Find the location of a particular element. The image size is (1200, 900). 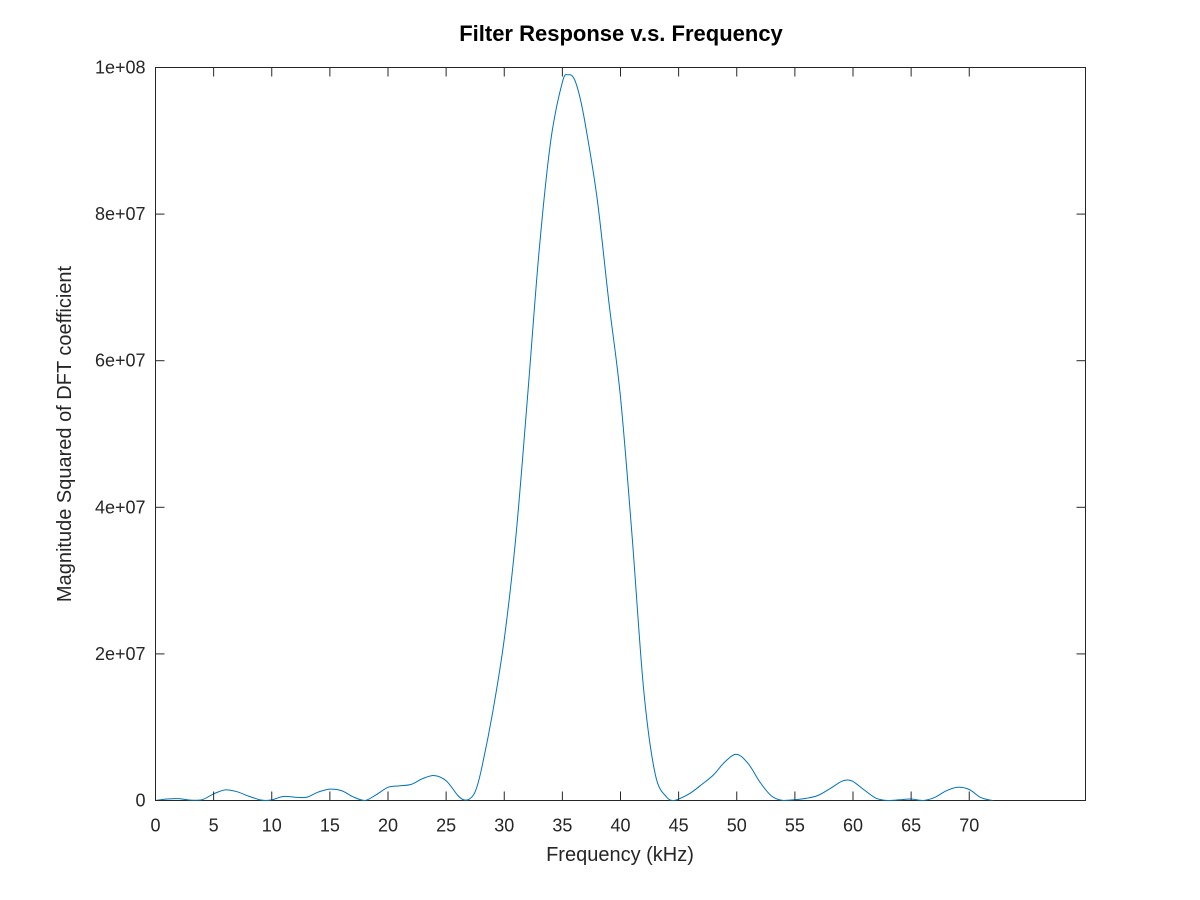

x-tick-label: 70 is located at coordinates (969, 826).